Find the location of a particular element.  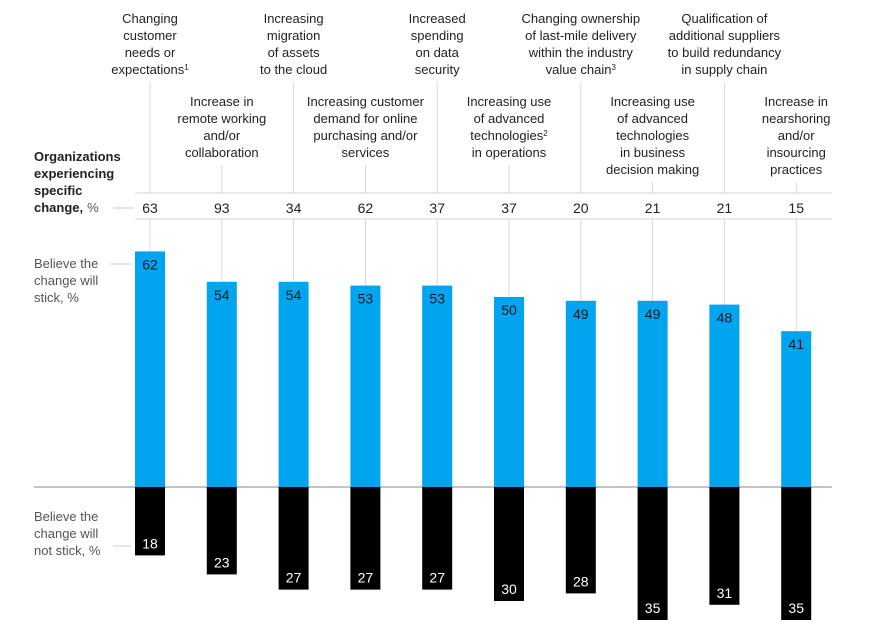

category-label-line: of assets is located at coordinates (294, 52).